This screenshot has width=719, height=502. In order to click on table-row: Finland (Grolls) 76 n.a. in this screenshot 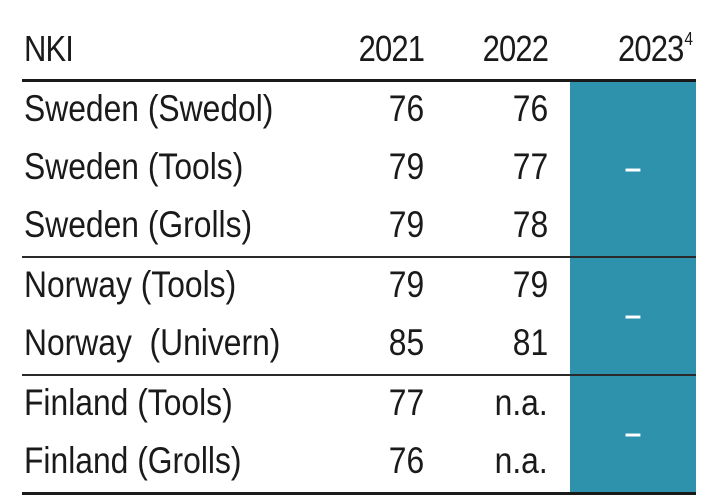, I will do `click(359, 463)`.